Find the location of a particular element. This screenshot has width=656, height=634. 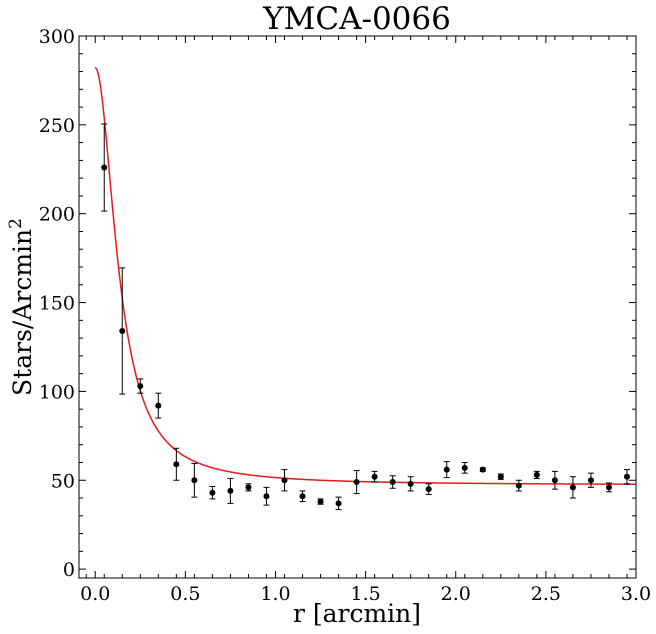

chart-title: YMCA-0066 is located at coordinates (356, 19).